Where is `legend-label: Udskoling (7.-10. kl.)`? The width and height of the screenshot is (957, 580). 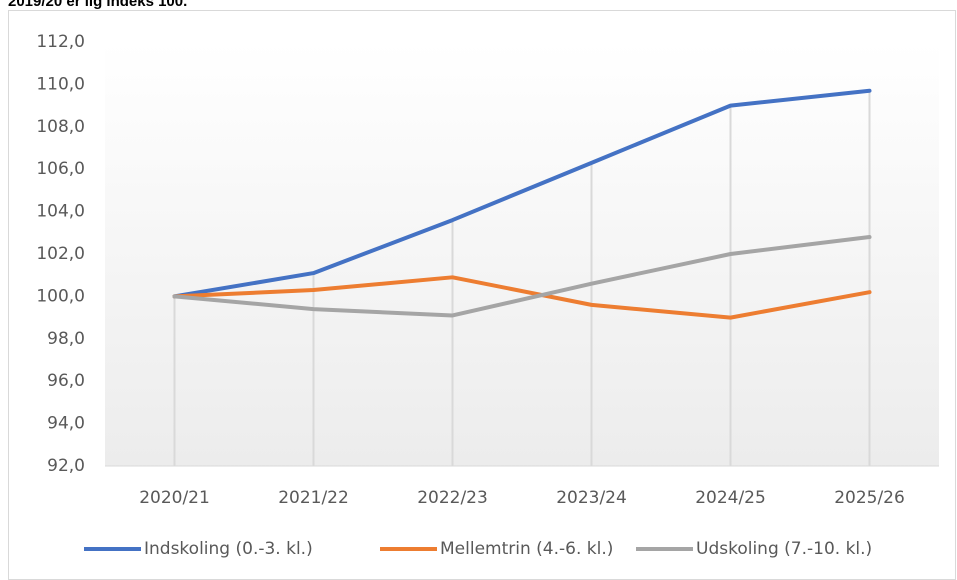 legend-label: Udskoling (7.-10. kl.) is located at coordinates (784, 549).